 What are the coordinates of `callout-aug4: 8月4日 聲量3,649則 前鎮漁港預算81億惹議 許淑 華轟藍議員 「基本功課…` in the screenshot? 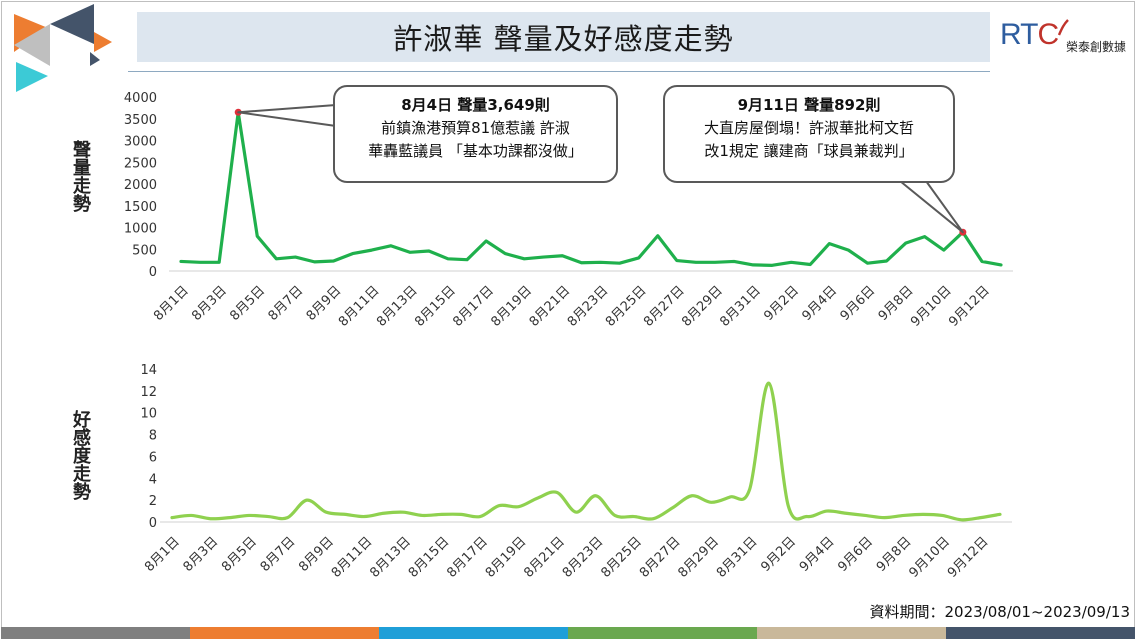 It's located at (475, 134).